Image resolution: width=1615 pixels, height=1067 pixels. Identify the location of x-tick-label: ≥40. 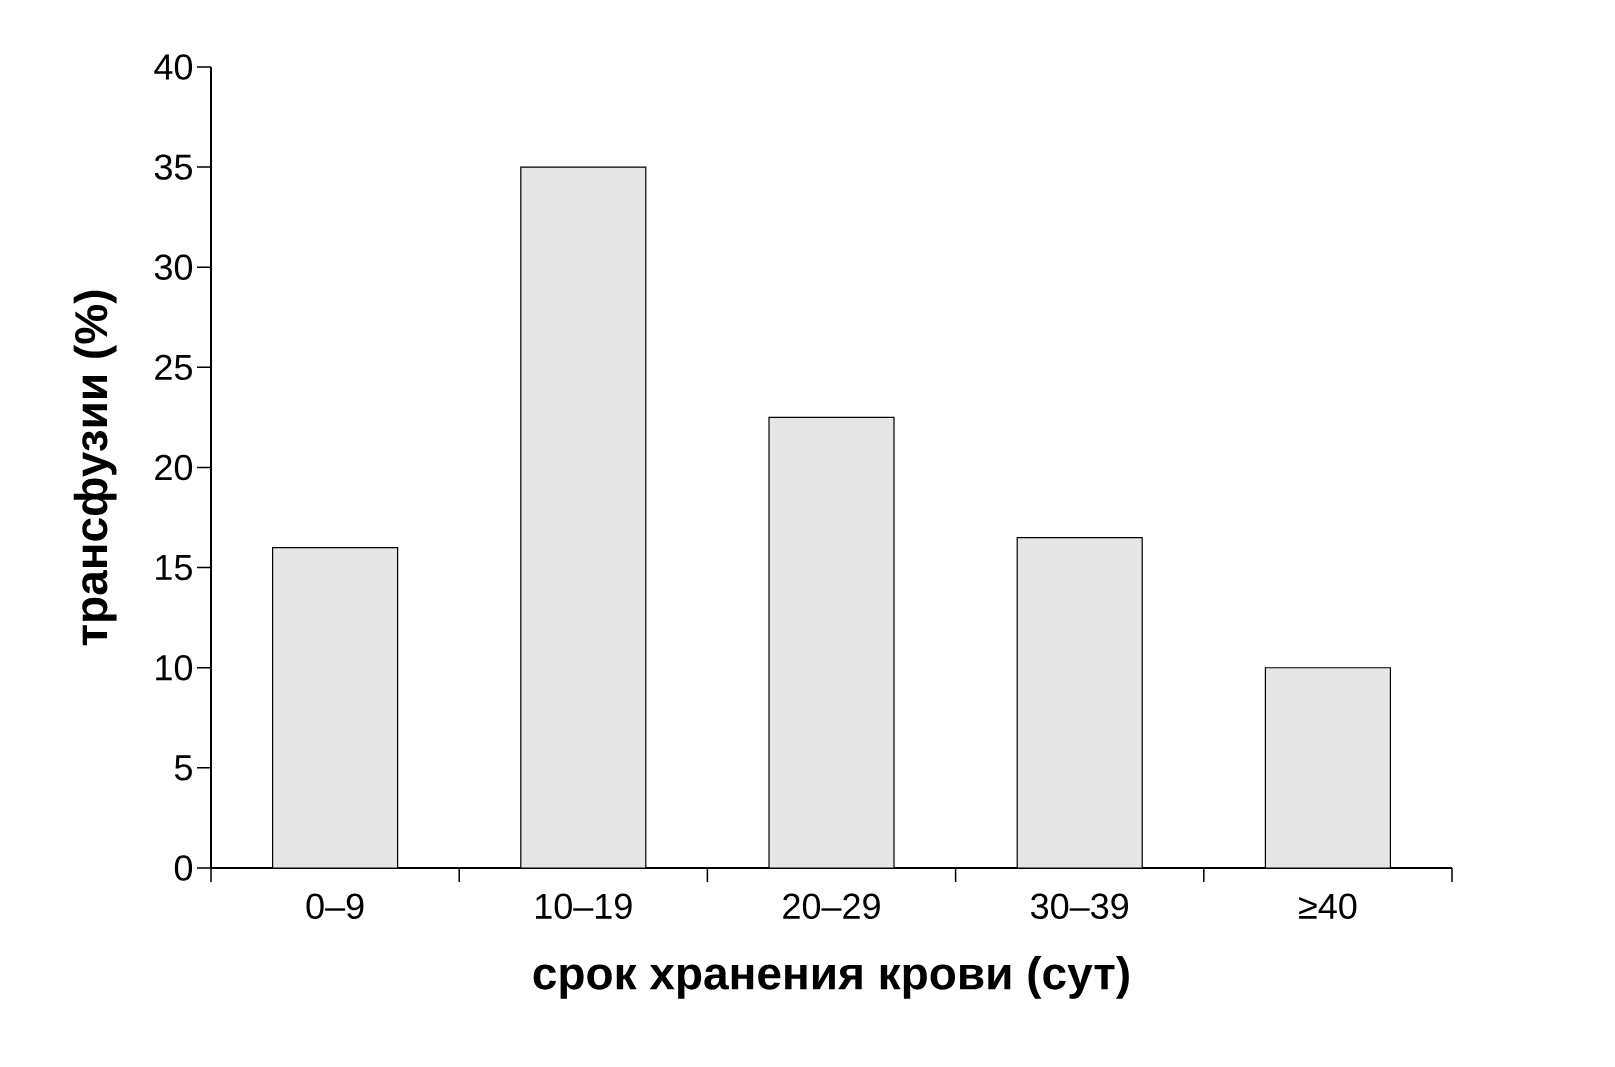
(1328, 906).